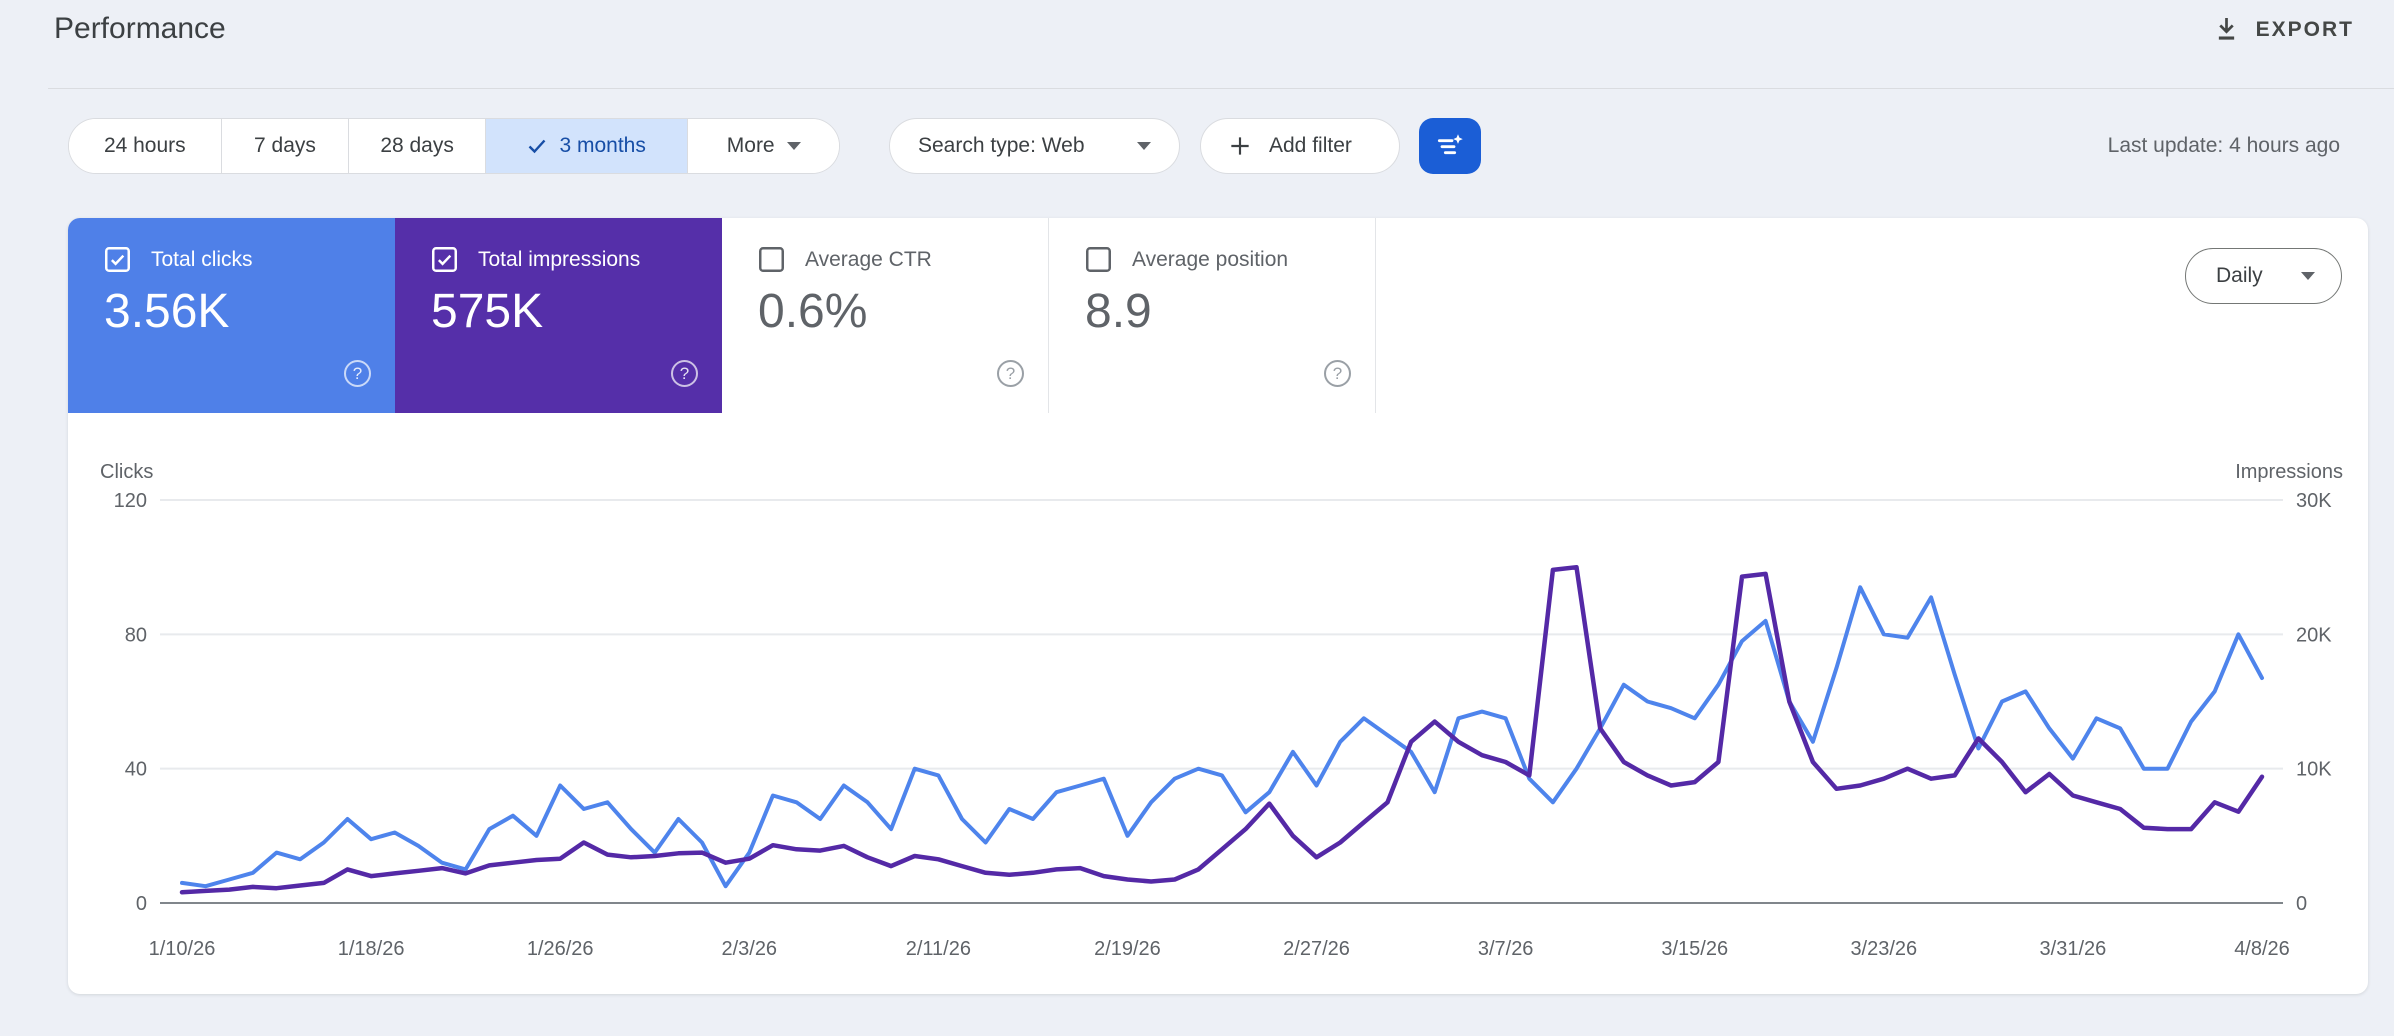 This screenshot has height=1036, width=2394. I want to click on search-type-dropdown: Search type: Web, so click(1034, 146).